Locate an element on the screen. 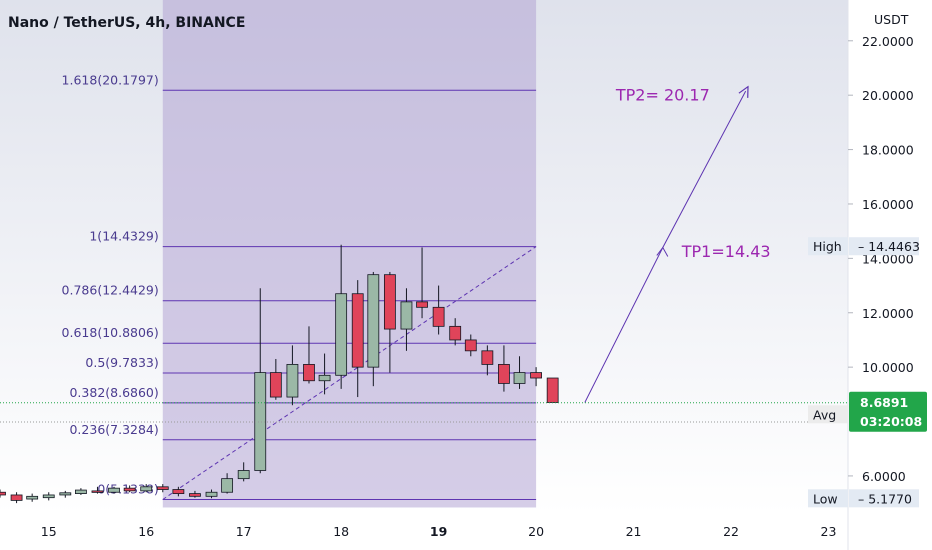 Image resolution: width=932 pixels, height=550 pixels. low-label-box is located at coordinates (828, 498).